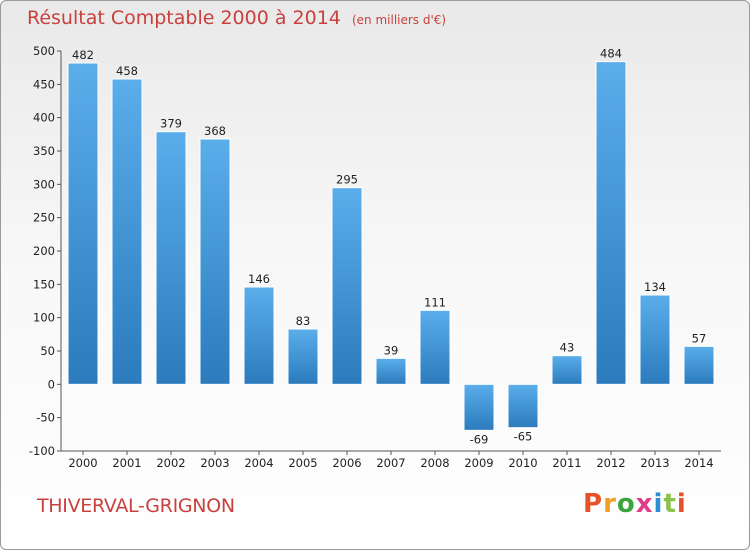 Image resolution: width=750 pixels, height=550 pixels. What do you see at coordinates (136, 506) in the screenshot?
I see `city-name: THIVERVAL-GRIGNON` at bounding box center [136, 506].